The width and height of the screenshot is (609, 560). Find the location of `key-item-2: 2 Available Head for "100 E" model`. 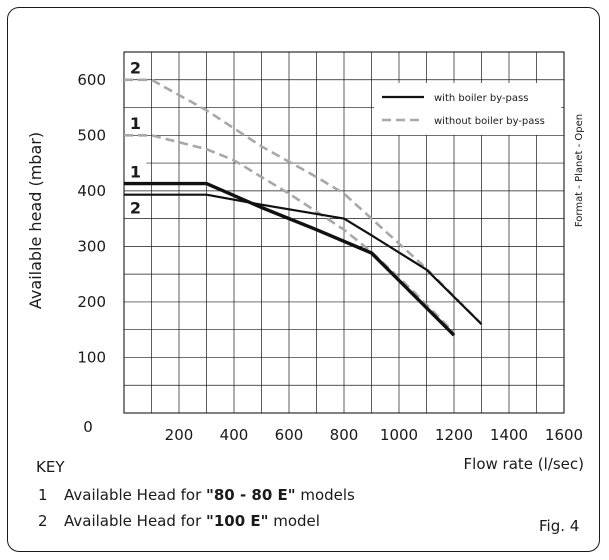

key-item-2: 2 Available Head for "100 E" model is located at coordinates (238, 522).